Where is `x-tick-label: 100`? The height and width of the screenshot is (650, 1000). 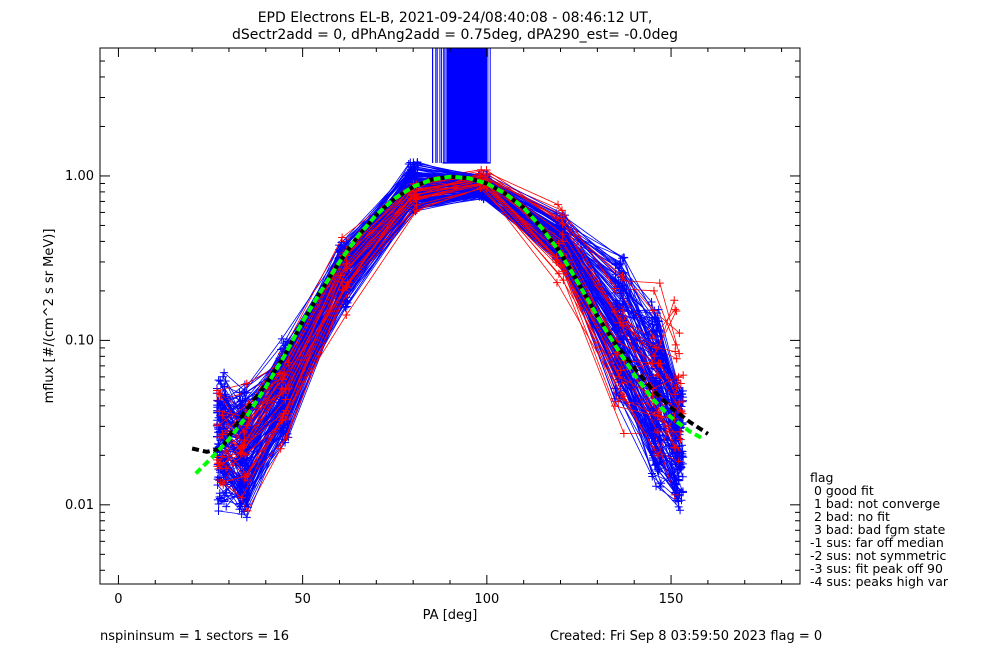 x-tick-label: 100 is located at coordinates (486, 599).